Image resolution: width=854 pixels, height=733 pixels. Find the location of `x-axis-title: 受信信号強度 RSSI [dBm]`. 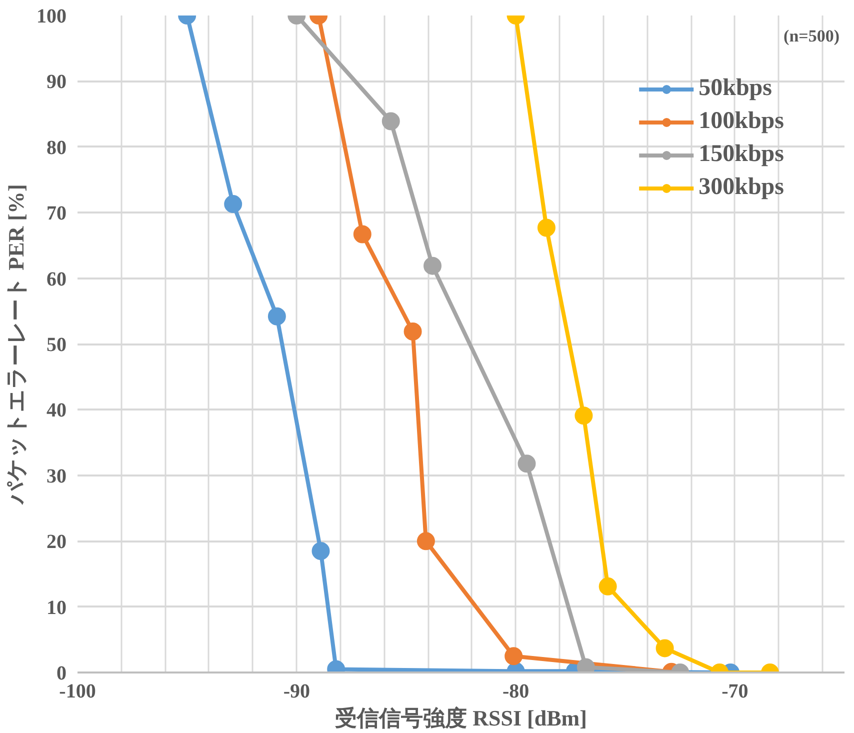

x-axis-title: 受信信号強度 RSSI [dBm] is located at coordinates (461, 718).